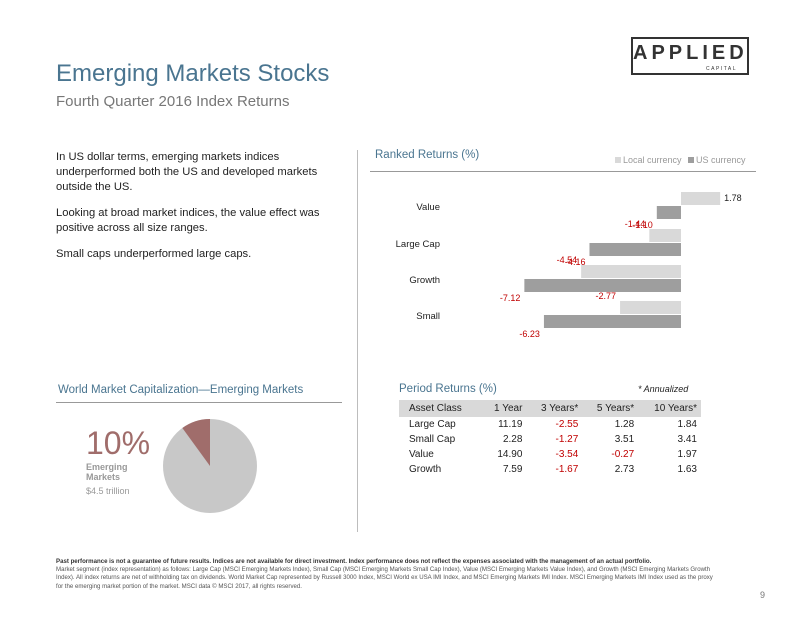 This screenshot has width=800, height=618. What do you see at coordinates (606, 296) in the screenshot?
I see `data-label: -2.77` at bounding box center [606, 296].